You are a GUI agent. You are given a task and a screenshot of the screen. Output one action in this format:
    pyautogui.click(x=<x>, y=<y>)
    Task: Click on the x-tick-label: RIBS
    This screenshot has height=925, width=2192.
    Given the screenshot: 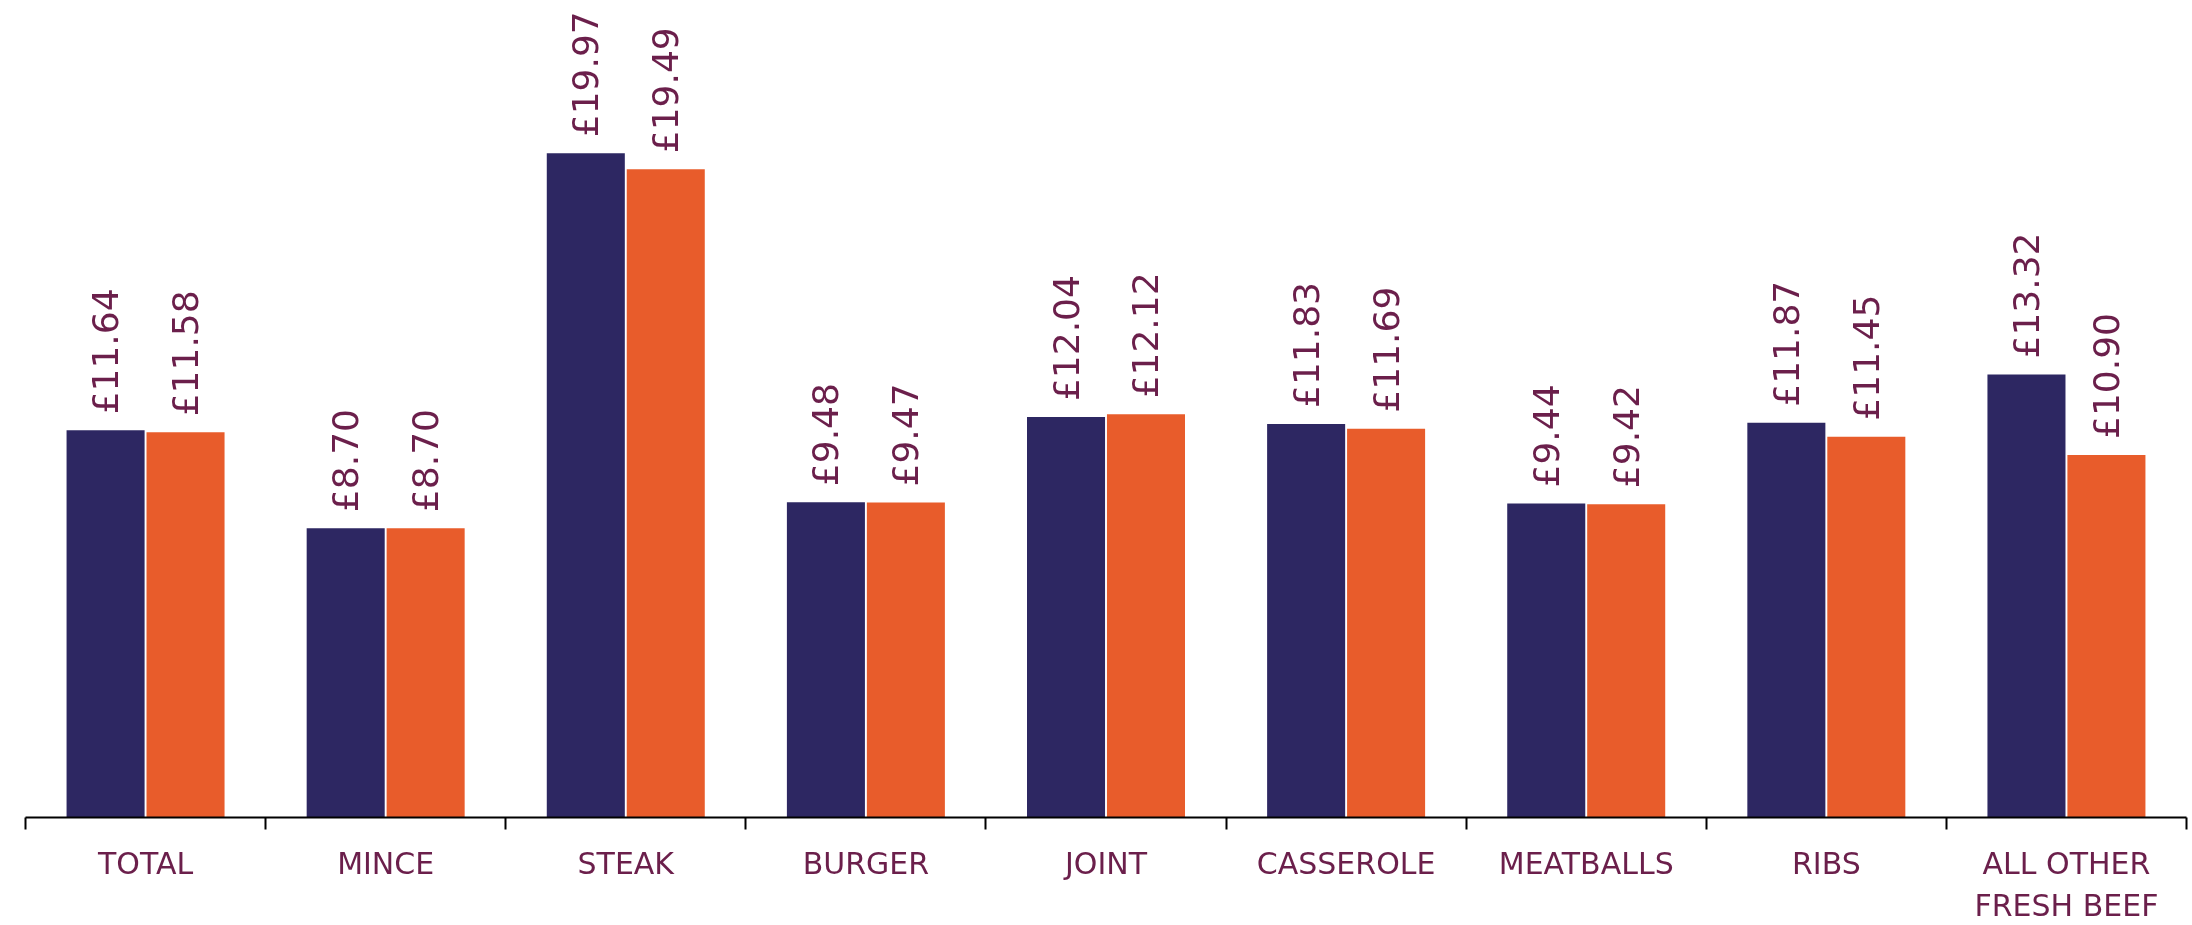 What is the action you would take?
    pyautogui.click(x=1826, y=863)
    